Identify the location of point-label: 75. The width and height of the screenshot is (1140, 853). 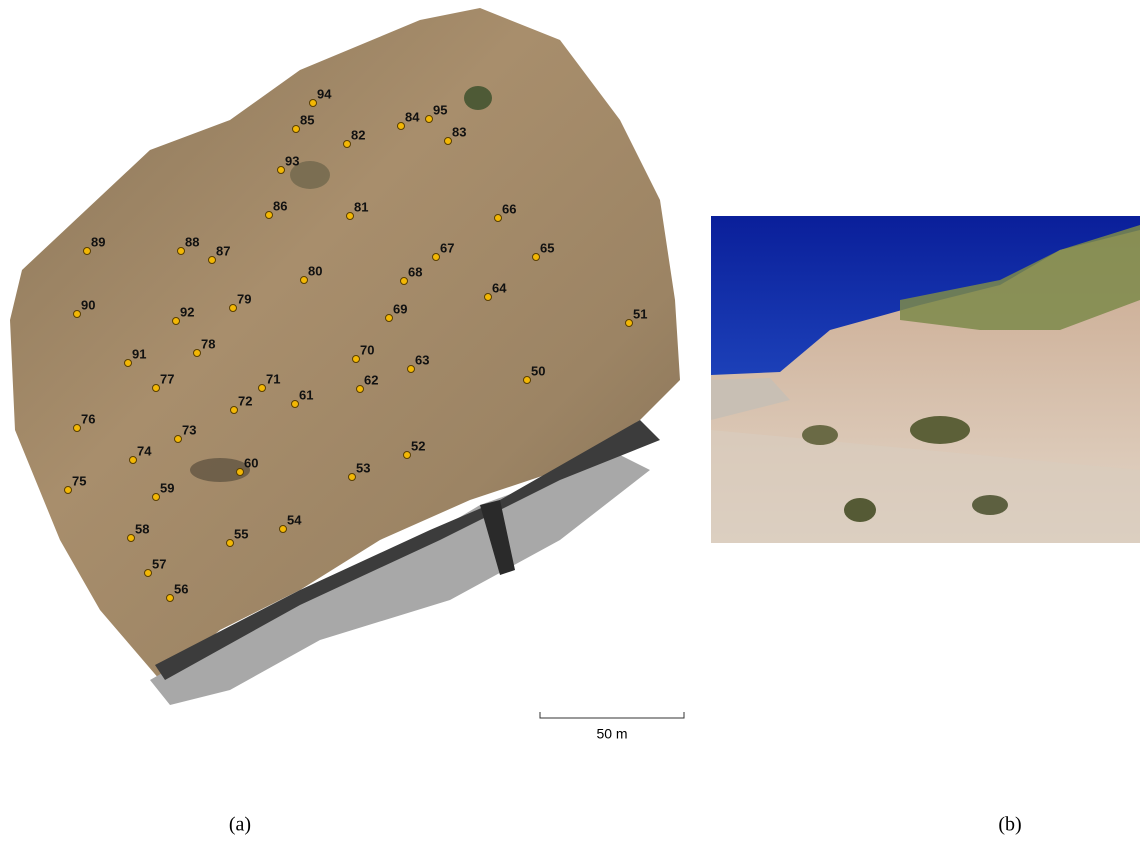
(79, 480).